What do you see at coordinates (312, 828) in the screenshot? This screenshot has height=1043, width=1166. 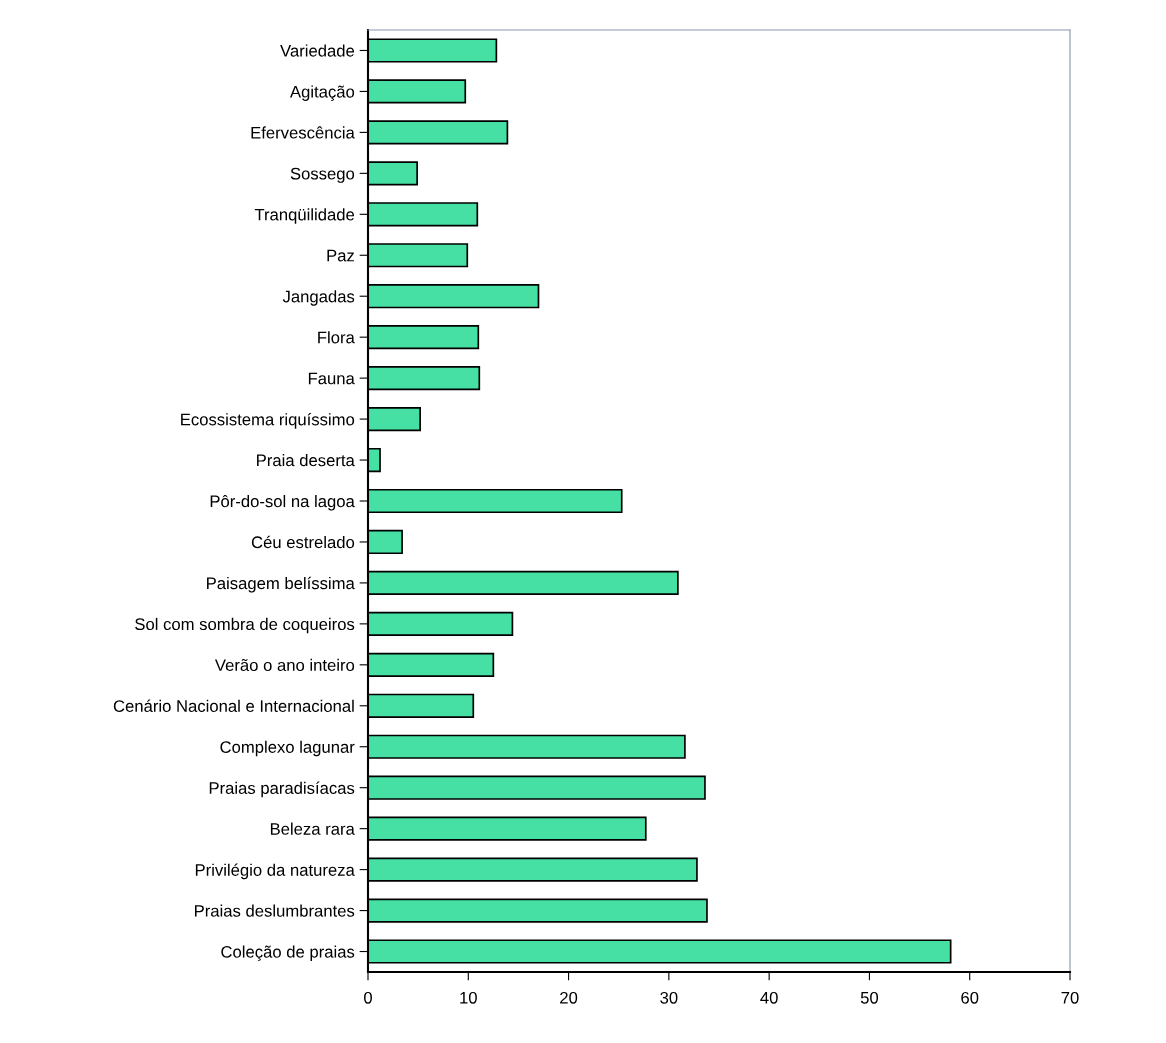 I see `y-tick-label: Beleza rara` at bounding box center [312, 828].